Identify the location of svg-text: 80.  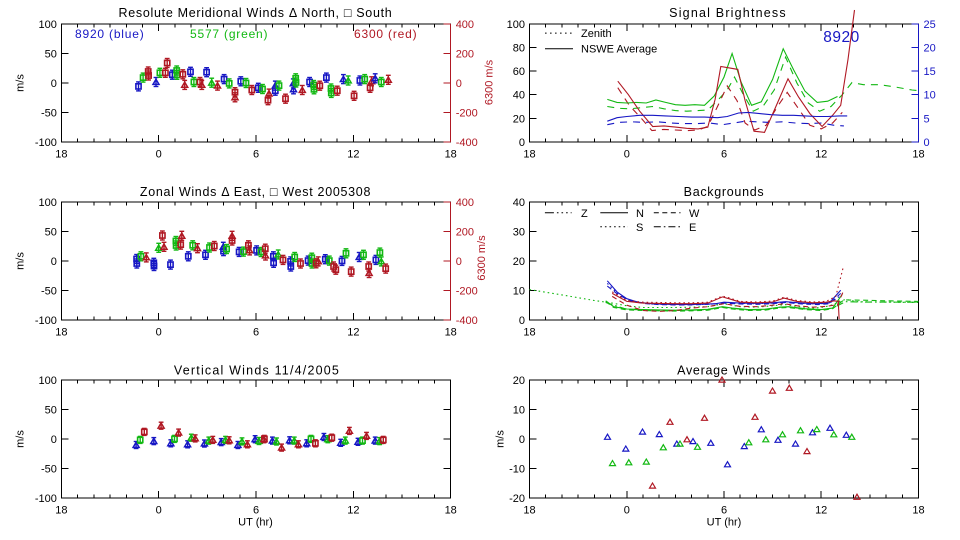
(519, 49).